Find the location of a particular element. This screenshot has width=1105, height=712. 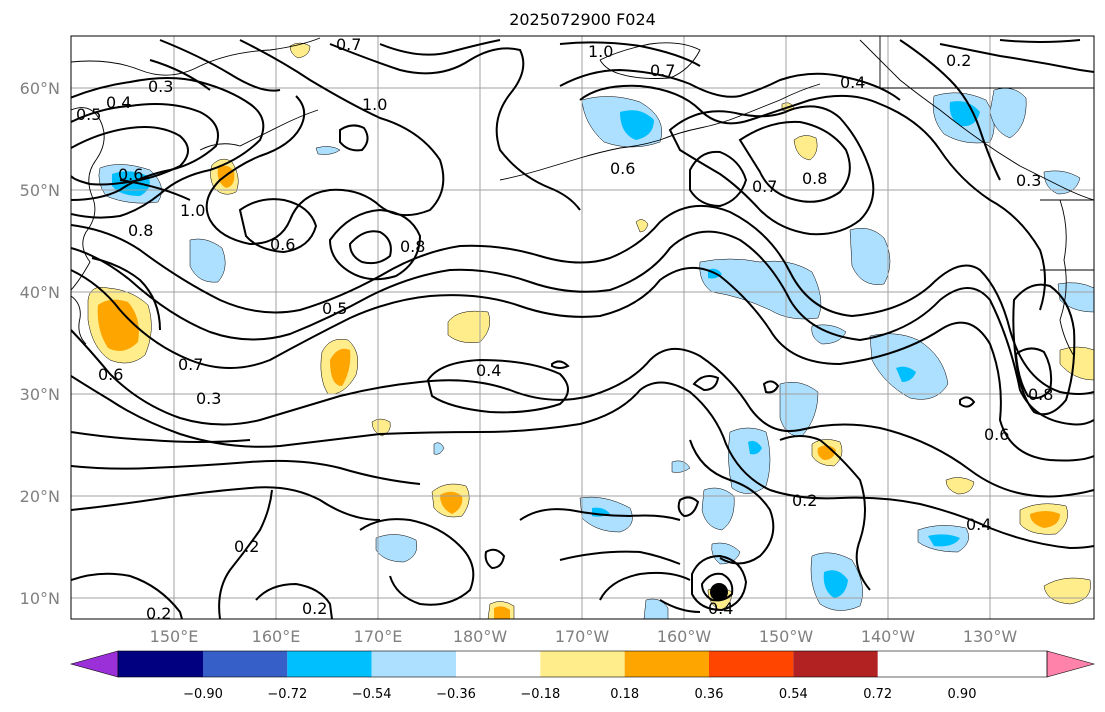

lon-tick: 170°W is located at coordinates (582, 636).